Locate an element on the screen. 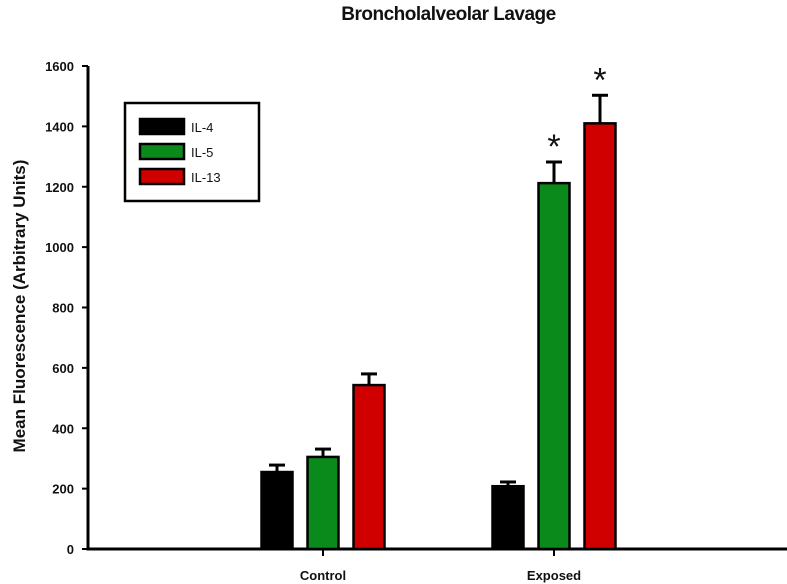  y-tick-label: 600 is located at coordinates (63, 368).